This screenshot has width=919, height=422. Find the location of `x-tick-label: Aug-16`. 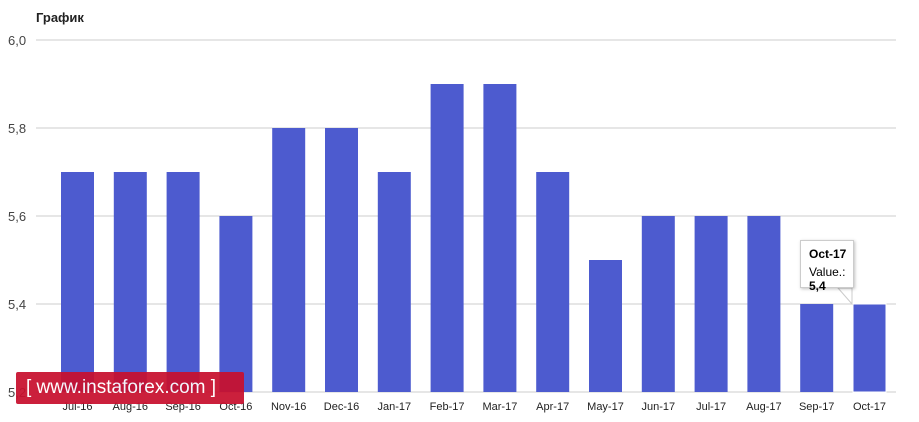

x-tick-label: Aug-16 is located at coordinates (130, 407).